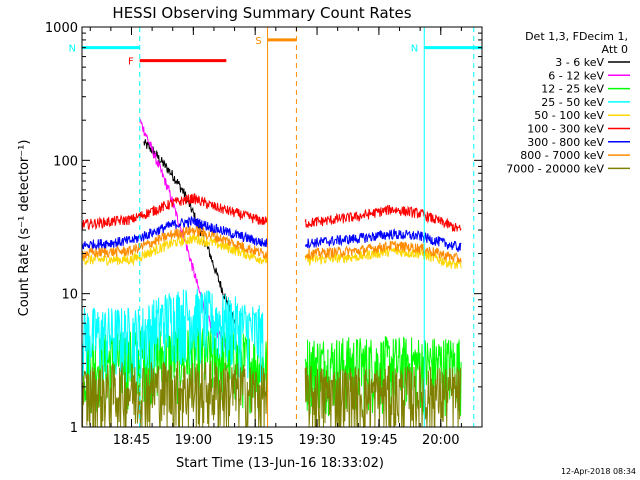 This screenshot has height=480, width=640. What do you see at coordinates (24, 228) in the screenshot?
I see `y-axis-label: Count Rate (s⁻¹ detector⁻¹)` at bounding box center [24, 228].